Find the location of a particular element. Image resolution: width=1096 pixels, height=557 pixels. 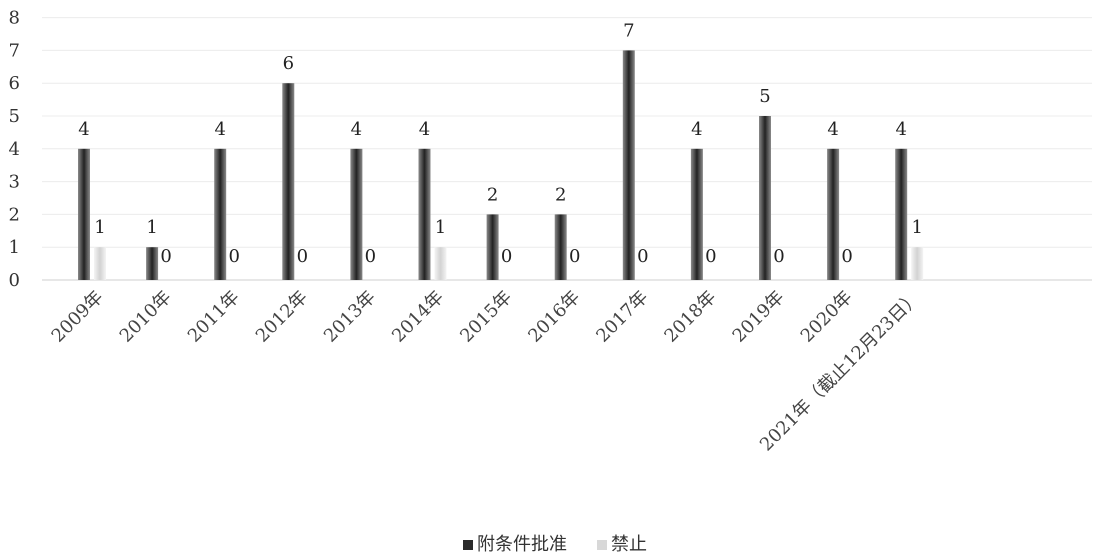

y-tick-label: 1 is located at coordinates (14, 247).